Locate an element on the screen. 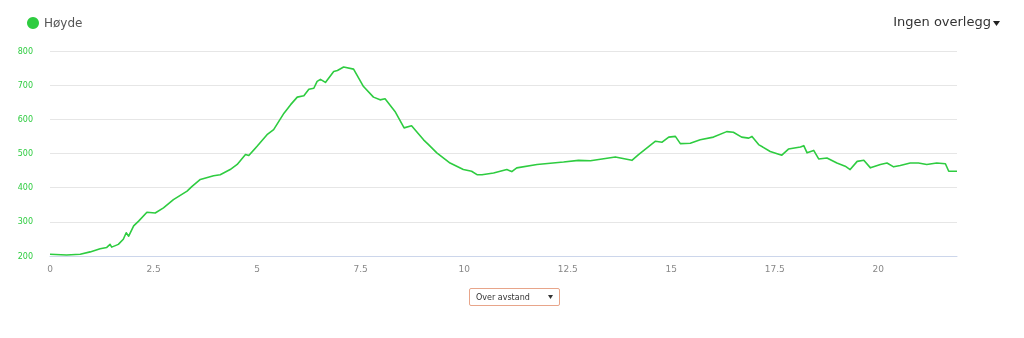 The height and width of the screenshot is (338, 1024). legend-label: Høyde is located at coordinates (63, 23).